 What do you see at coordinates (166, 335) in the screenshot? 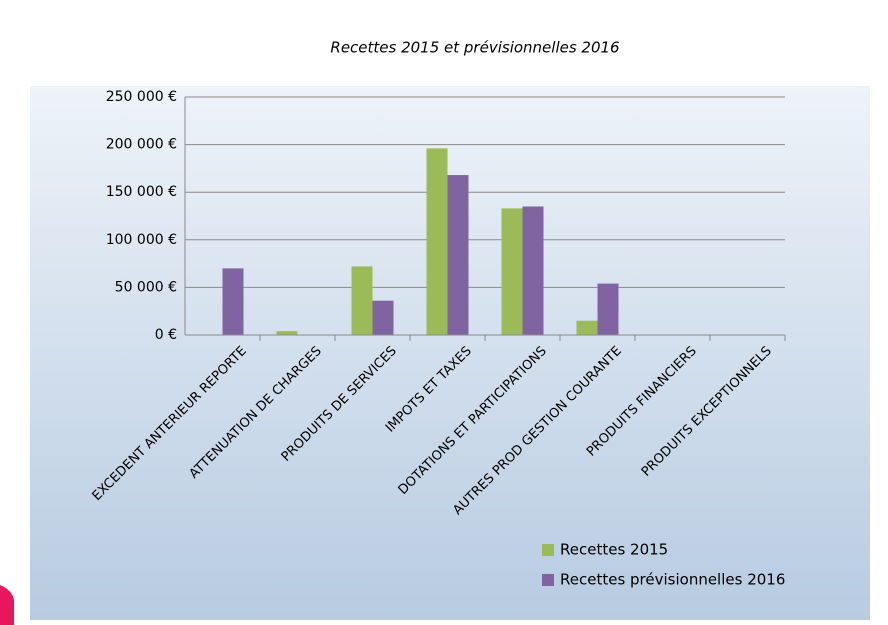
I see `y-tick-label: 0 €` at bounding box center [166, 335].